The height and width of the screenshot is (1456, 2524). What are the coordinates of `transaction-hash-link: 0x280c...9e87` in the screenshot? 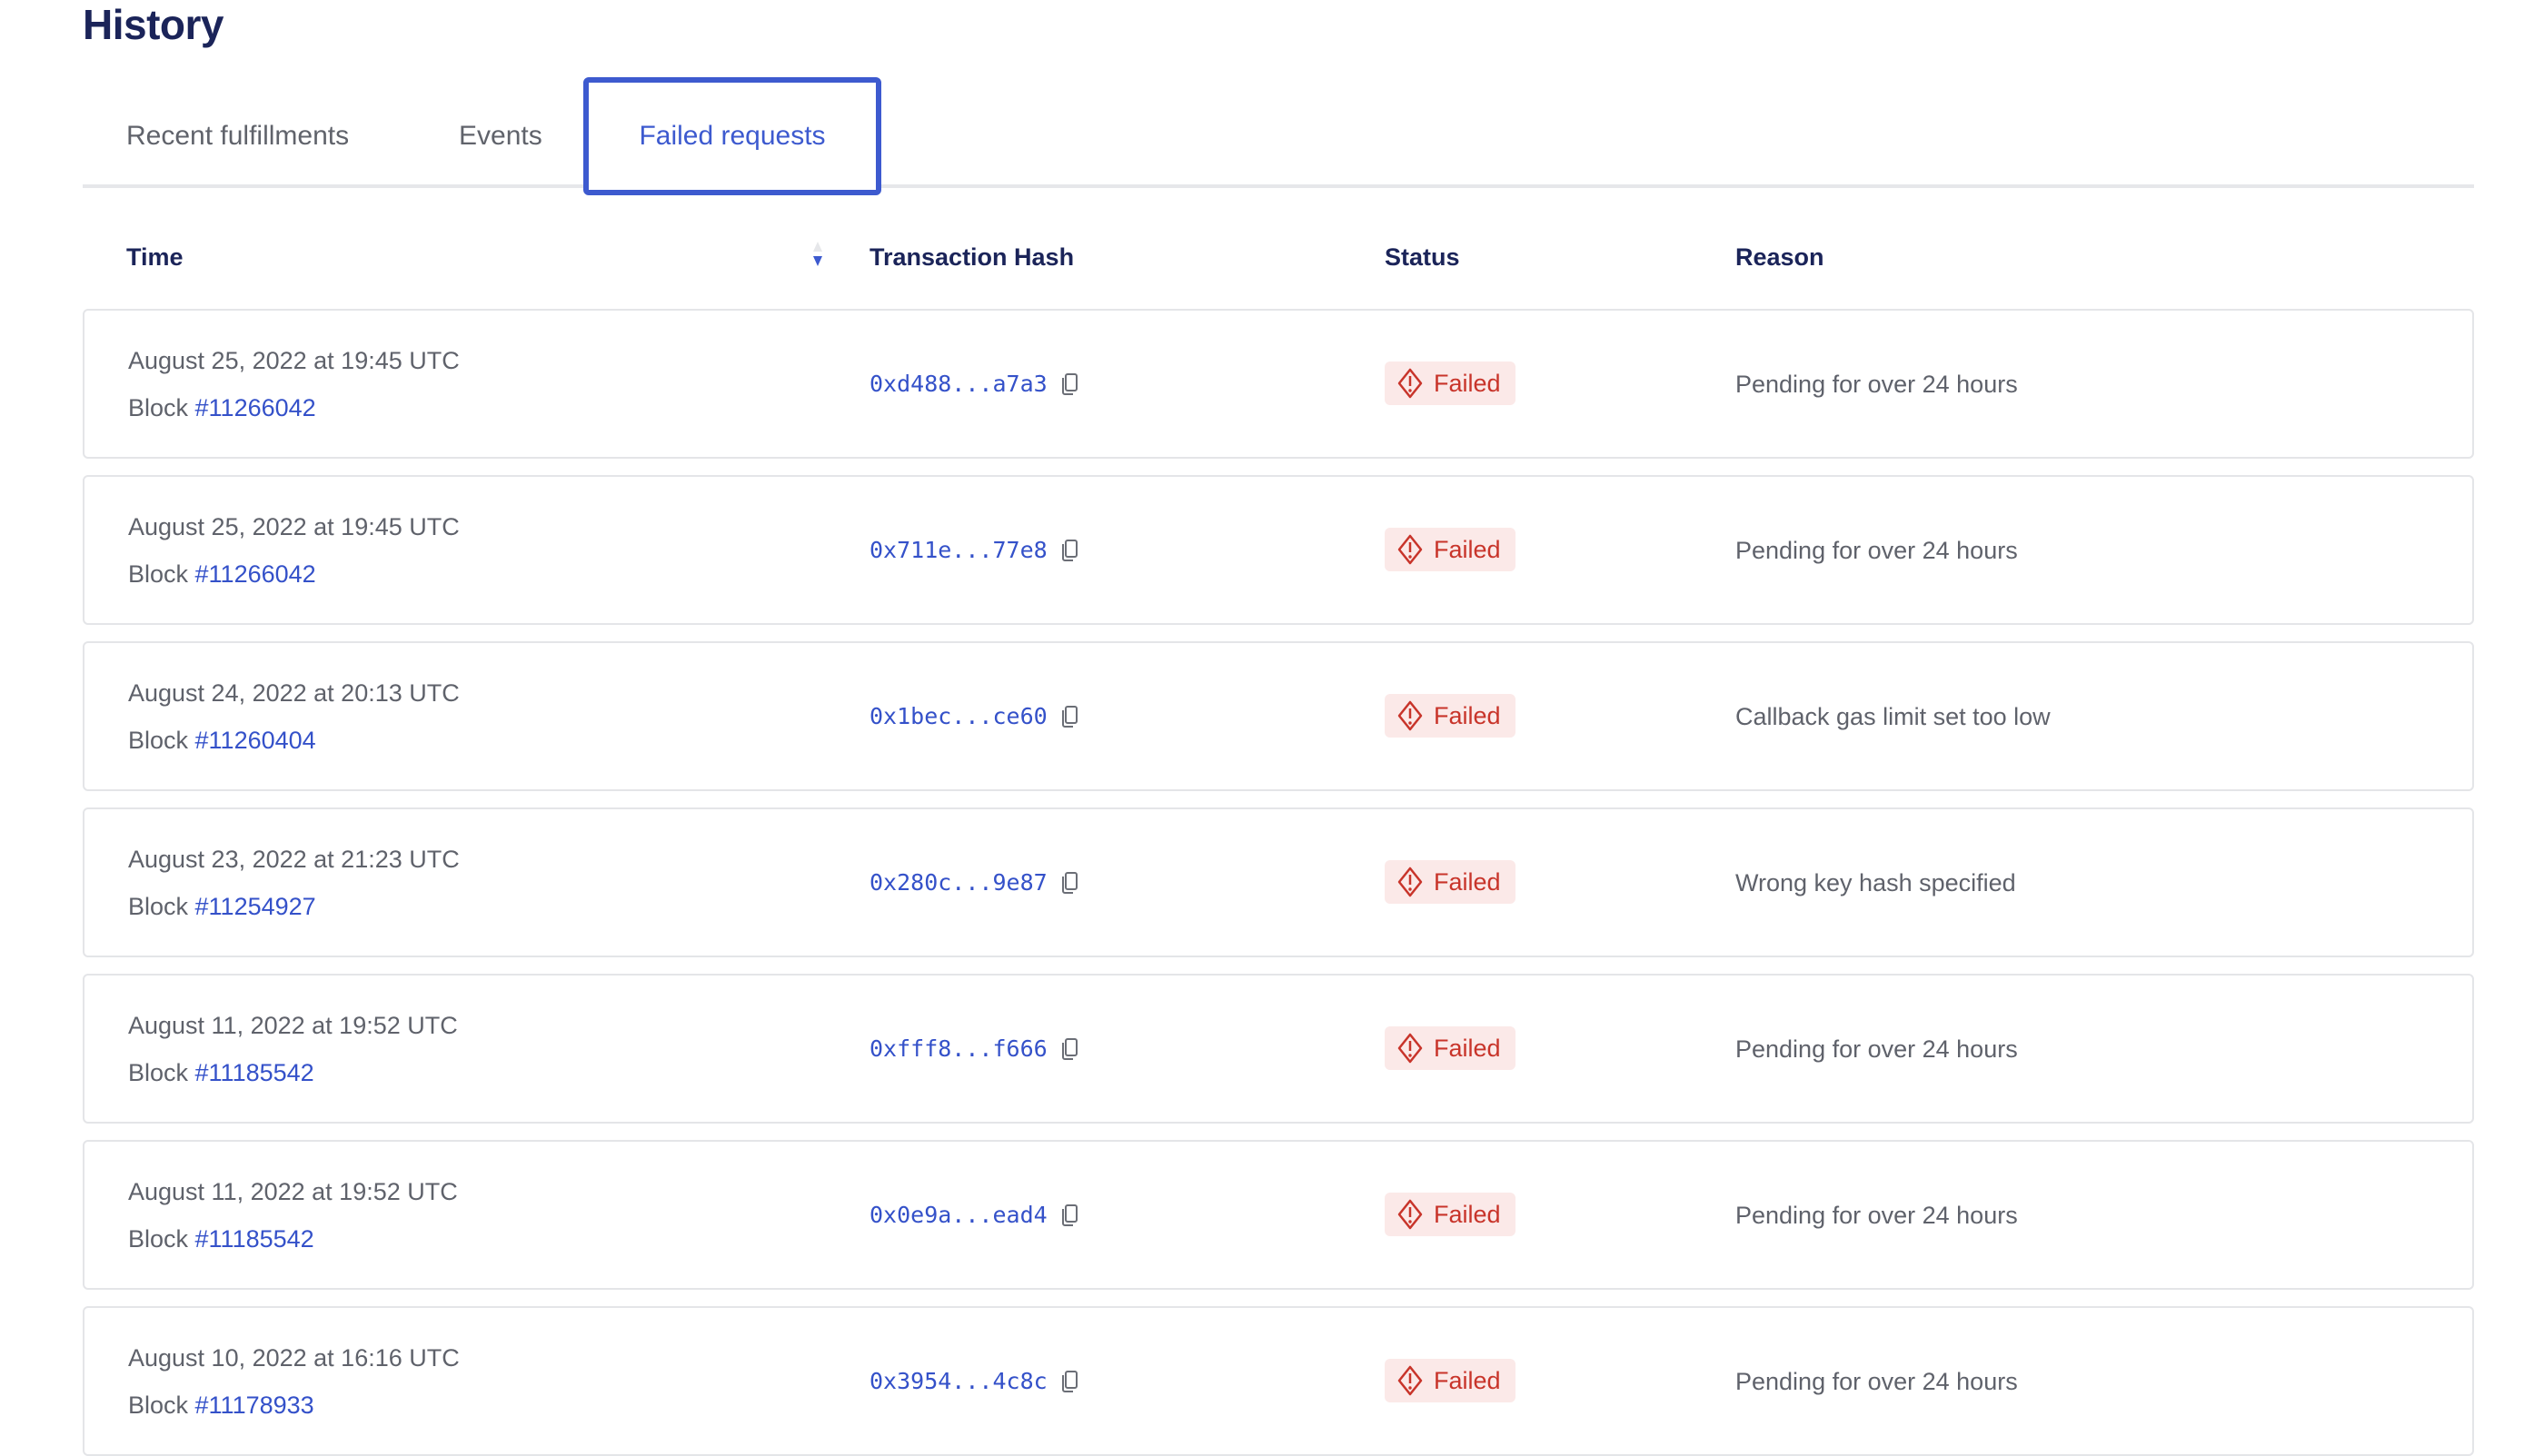 It's located at (959, 882).